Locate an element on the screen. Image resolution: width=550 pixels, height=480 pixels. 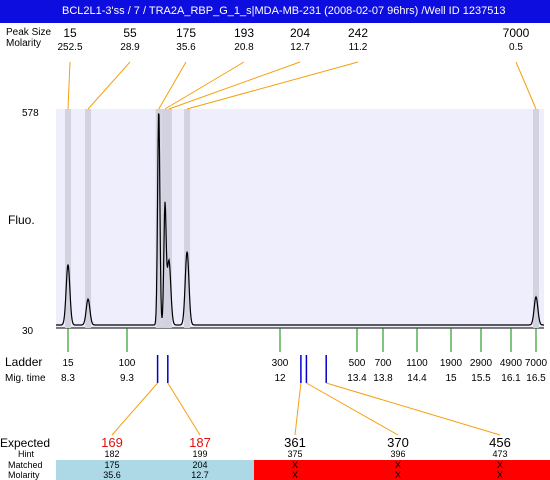
molarity-row-label: Molarity is located at coordinates (24, 475).